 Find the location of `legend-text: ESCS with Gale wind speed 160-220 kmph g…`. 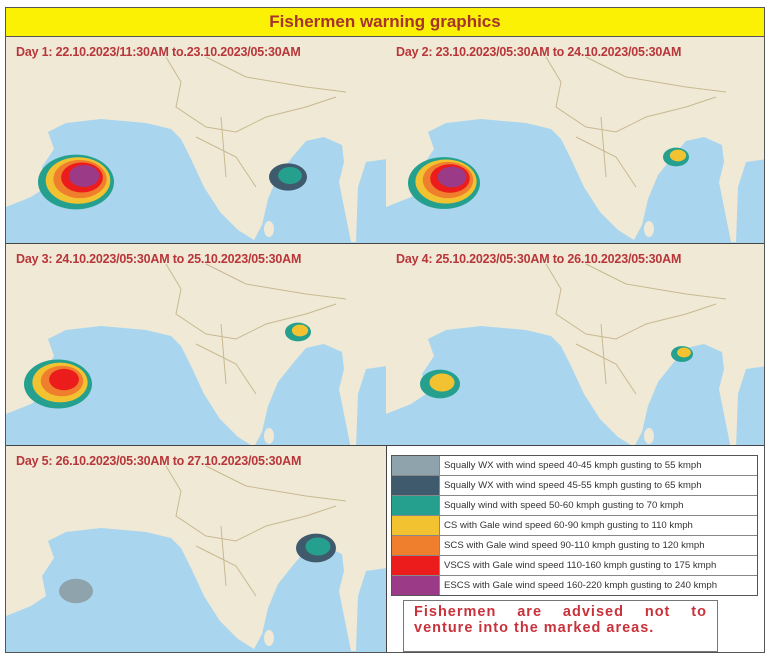

legend-text: ESCS with Gale wind speed 160-220 kmph g… is located at coordinates (598, 585).